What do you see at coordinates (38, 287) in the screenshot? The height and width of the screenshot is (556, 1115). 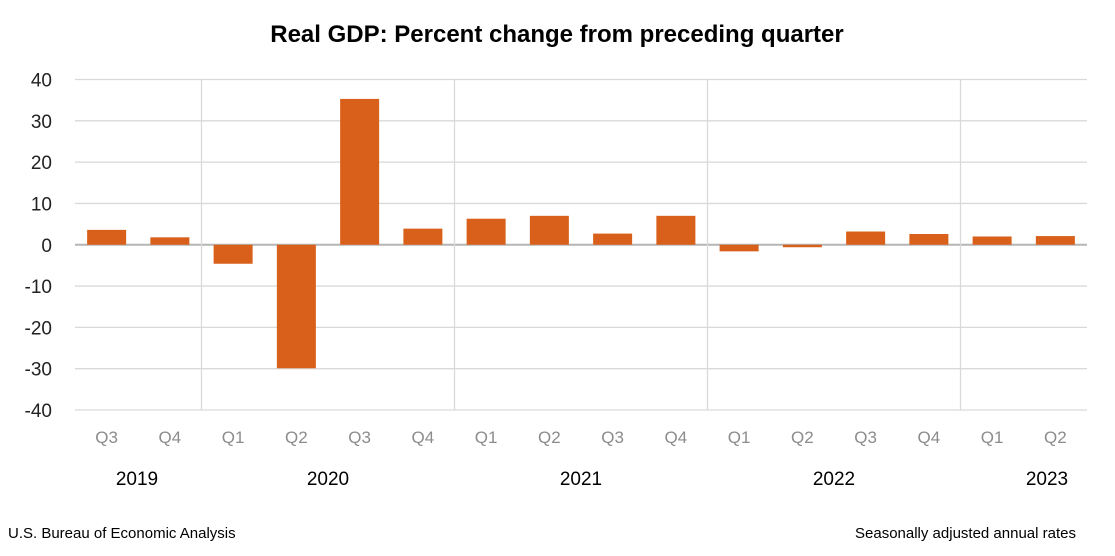 I see `y-tick-label: -10` at bounding box center [38, 287].